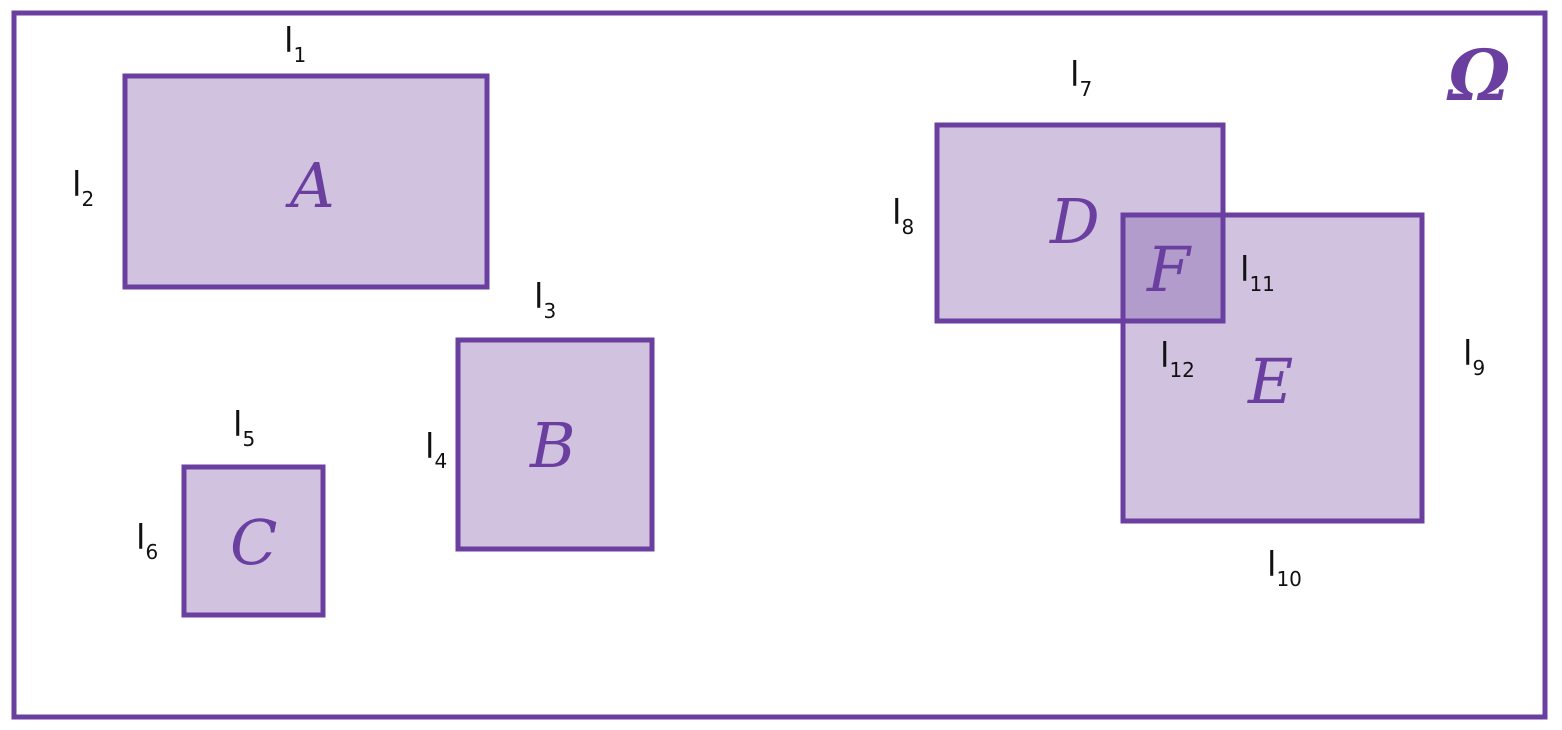 The height and width of the screenshot is (730, 1562). What do you see at coordinates (295, 44) in the screenshot?
I see `length-l1: l1` at bounding box center [295, 44].